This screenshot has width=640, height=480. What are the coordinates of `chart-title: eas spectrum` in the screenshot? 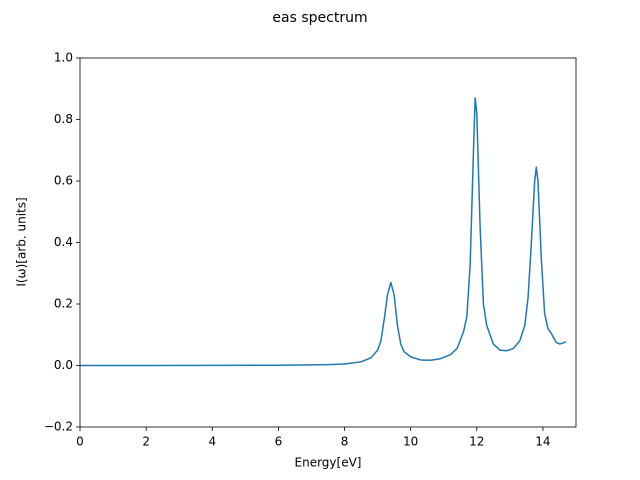 It's located at (319, 18).